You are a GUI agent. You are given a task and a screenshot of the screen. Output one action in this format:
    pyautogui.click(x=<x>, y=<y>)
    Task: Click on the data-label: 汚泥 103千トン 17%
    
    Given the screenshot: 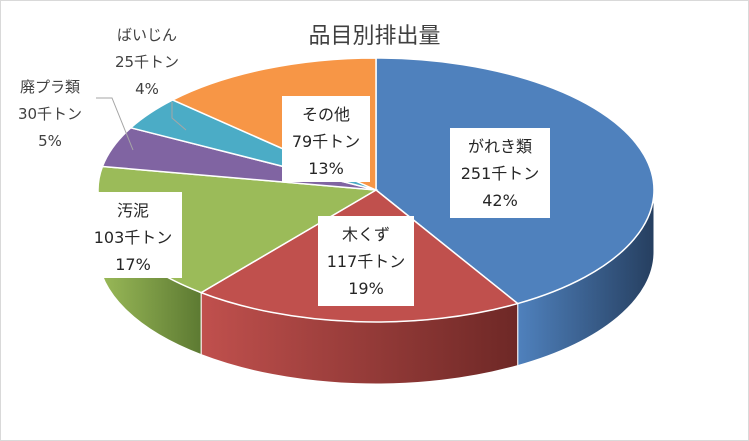 What is the action you would take?
    pyautogui.click(x=133, y=235)
    